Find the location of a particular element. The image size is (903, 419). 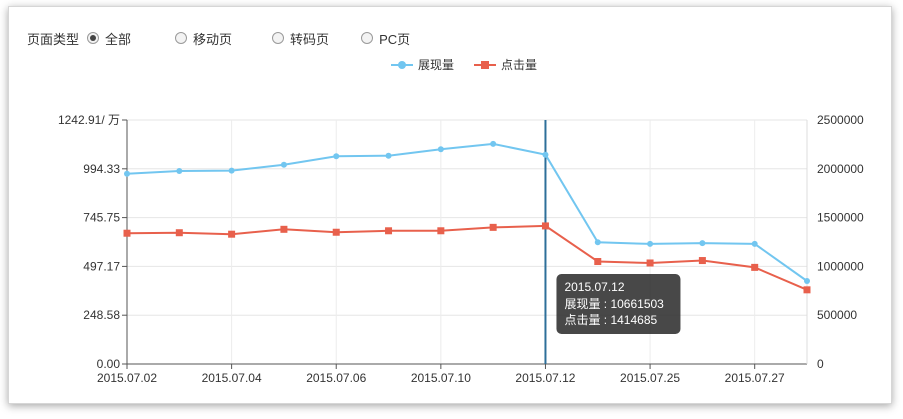

tooltip-line: 展现量 : 10661503 is located at coordinates (614, 304).